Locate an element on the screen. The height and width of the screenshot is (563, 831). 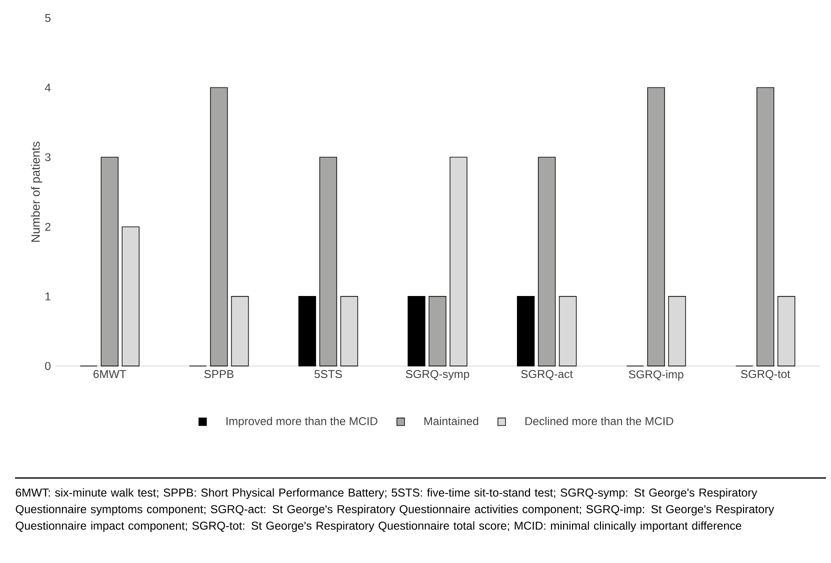
legend-label: Declined more than the MCID is located at coordinates (599, 421).